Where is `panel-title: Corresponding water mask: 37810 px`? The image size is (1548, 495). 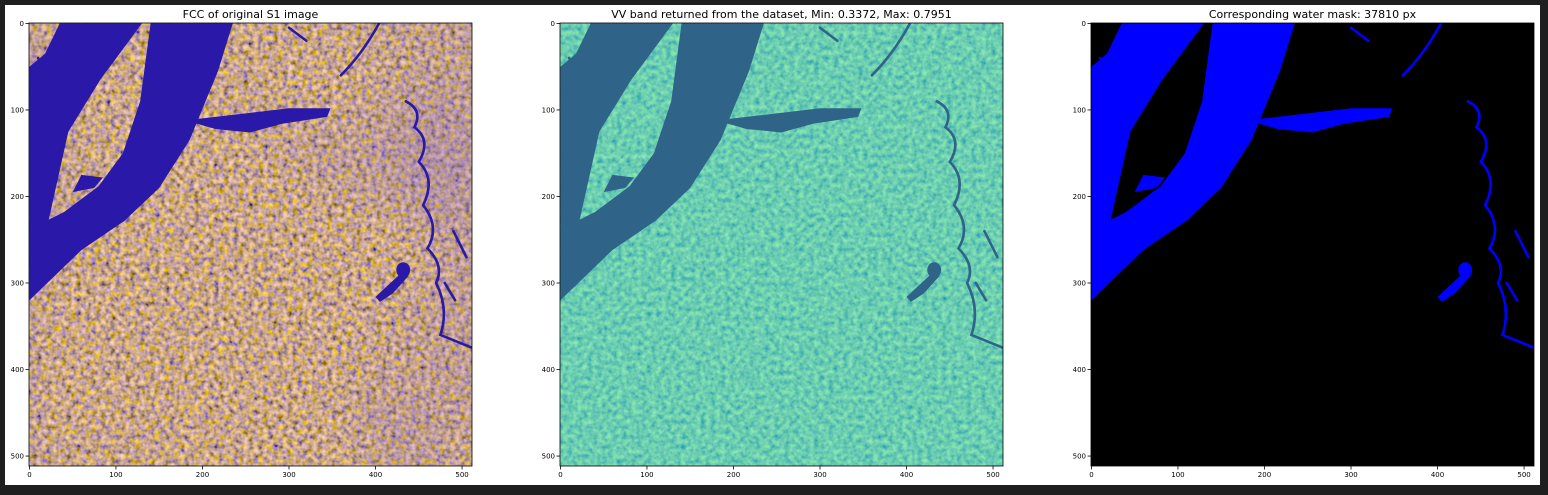
panel-title: Corresponding water mask: 37810 px is located at coordinates (1313, 14).